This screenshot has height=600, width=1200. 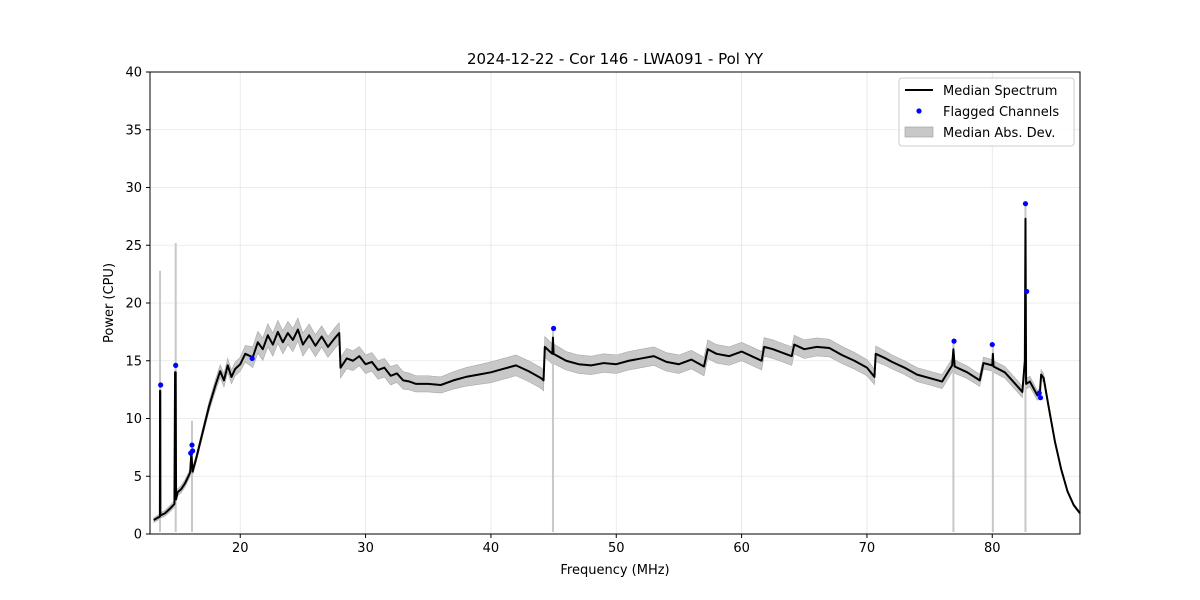 What do you see at coordinates (919, 111) in the screenshot?
I see `legend-marker-swatch` at bounding box center [919, 111].